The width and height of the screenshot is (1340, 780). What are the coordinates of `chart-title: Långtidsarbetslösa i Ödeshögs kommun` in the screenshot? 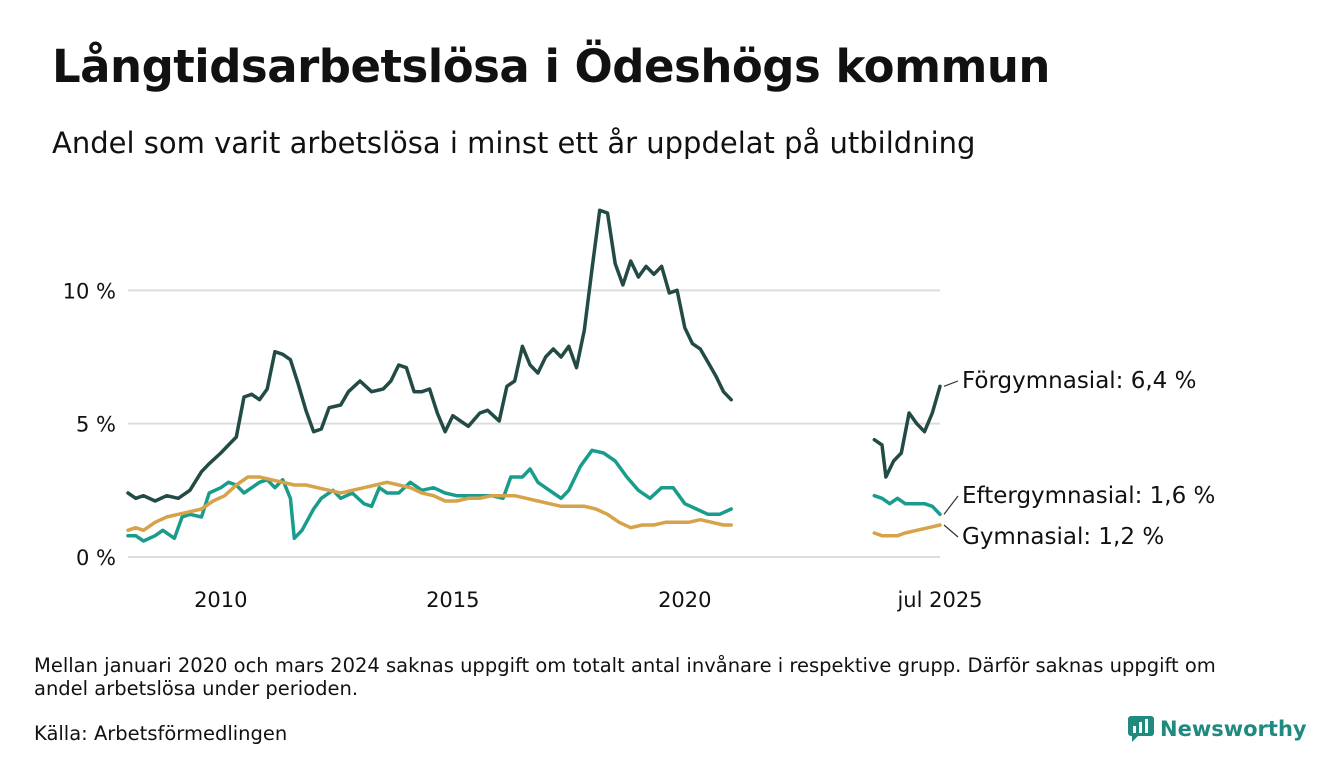 It's located at (551, 66).